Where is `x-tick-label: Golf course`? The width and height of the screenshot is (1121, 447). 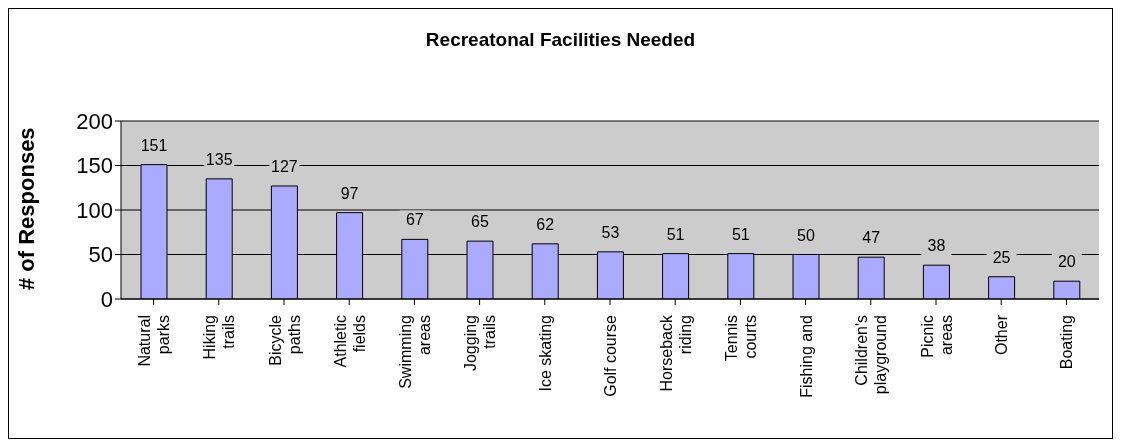
x-tick-label: Golf course is located at coordinates (610, 355).